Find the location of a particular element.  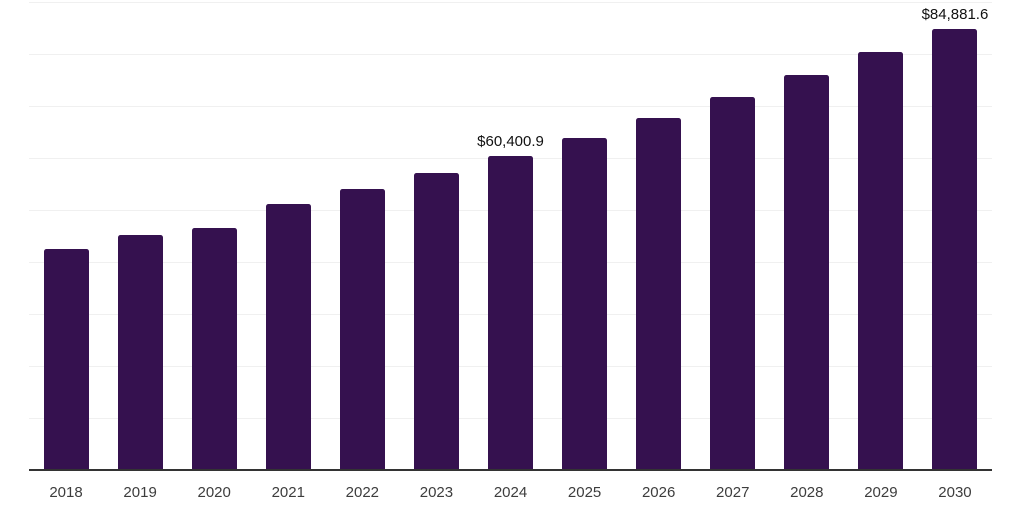

x-tick-2028: 2028 is located at coordinates (807, 492).